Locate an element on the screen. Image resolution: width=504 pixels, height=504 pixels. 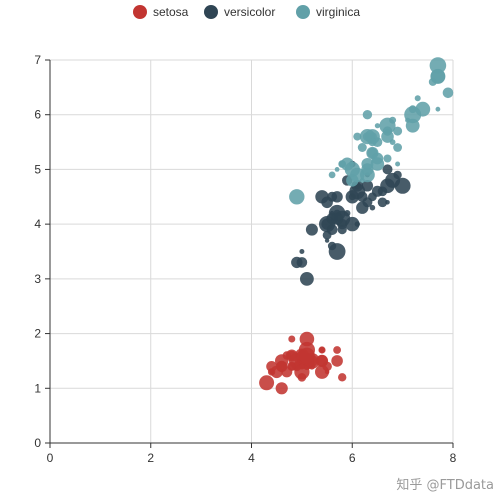
y-tick-label: 7 is located at coordinates (37, 60).